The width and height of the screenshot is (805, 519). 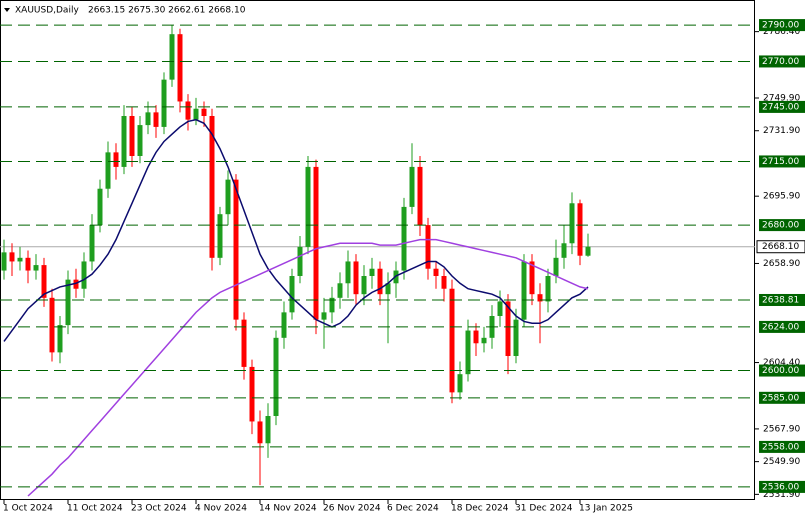 I want to click on level-label: 2745.00, so click(x=780, y=107).